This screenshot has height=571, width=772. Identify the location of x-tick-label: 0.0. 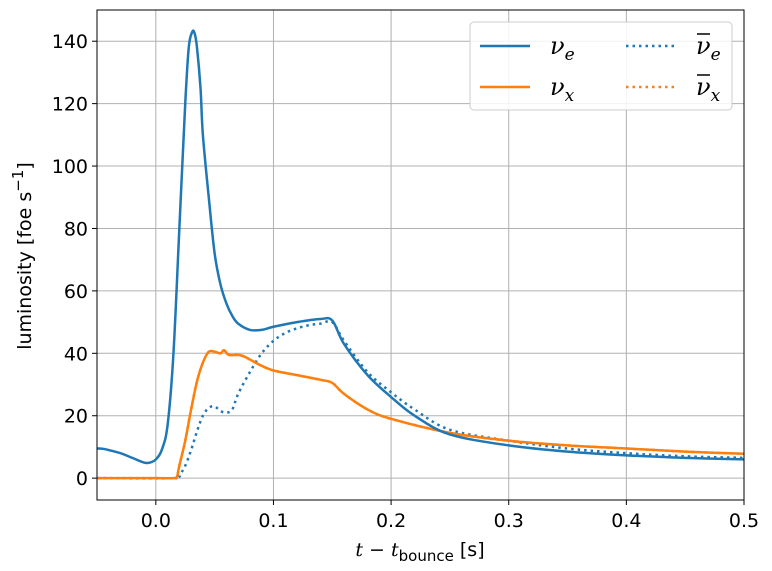
(156, 521).